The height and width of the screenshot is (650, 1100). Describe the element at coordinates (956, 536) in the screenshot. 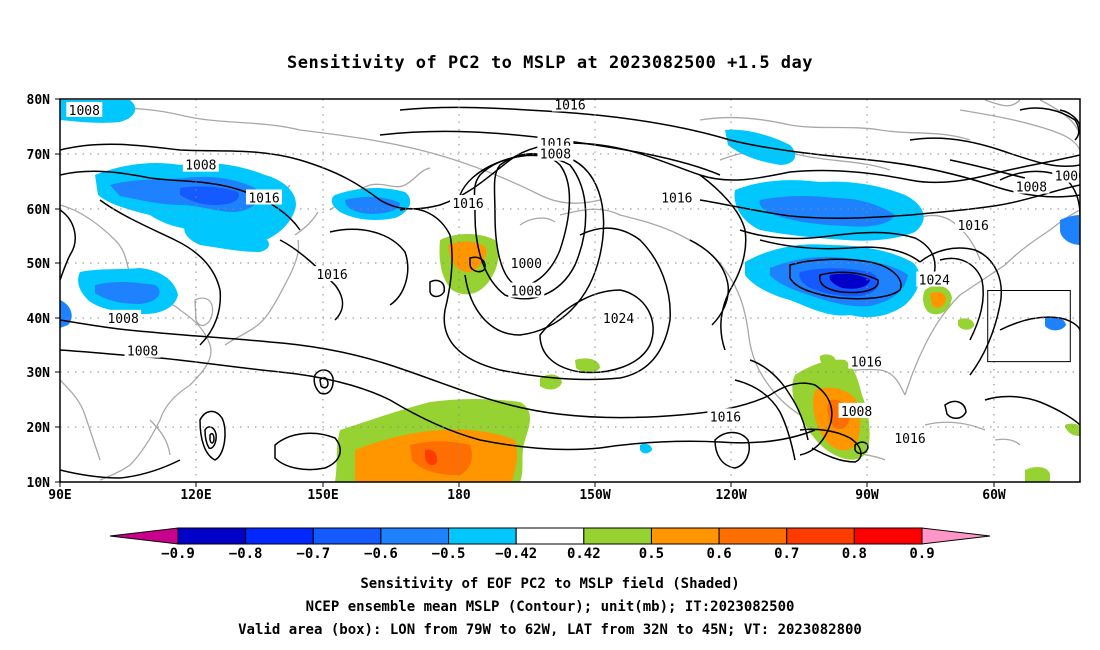

I see `colorbar-high-end-triangle` at that location.